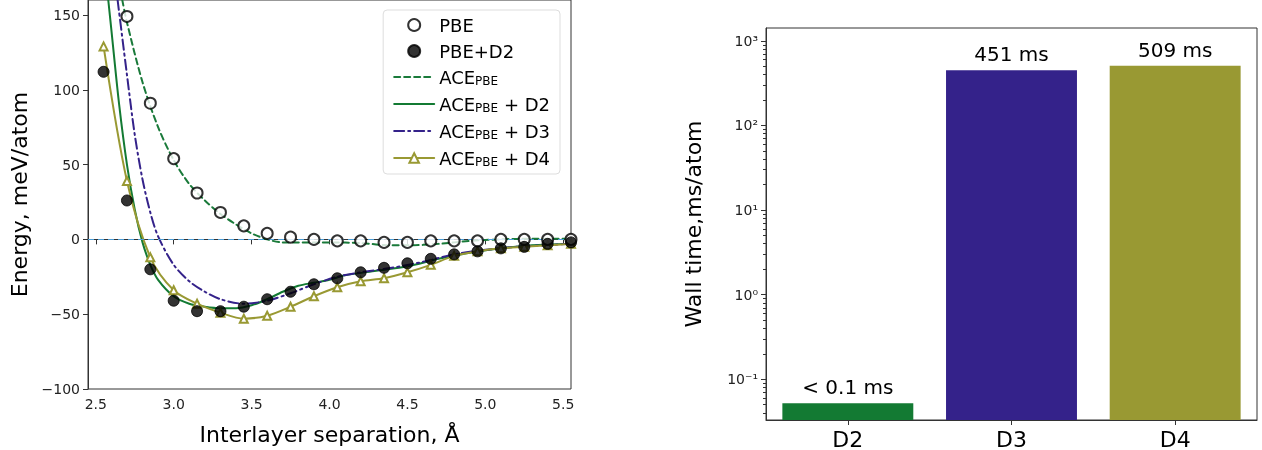 This screenshot has width=1262, height=450. Describe the element at coordinates (65, 314) in the screenshot. I see `y-tick-label: −50` at that location.